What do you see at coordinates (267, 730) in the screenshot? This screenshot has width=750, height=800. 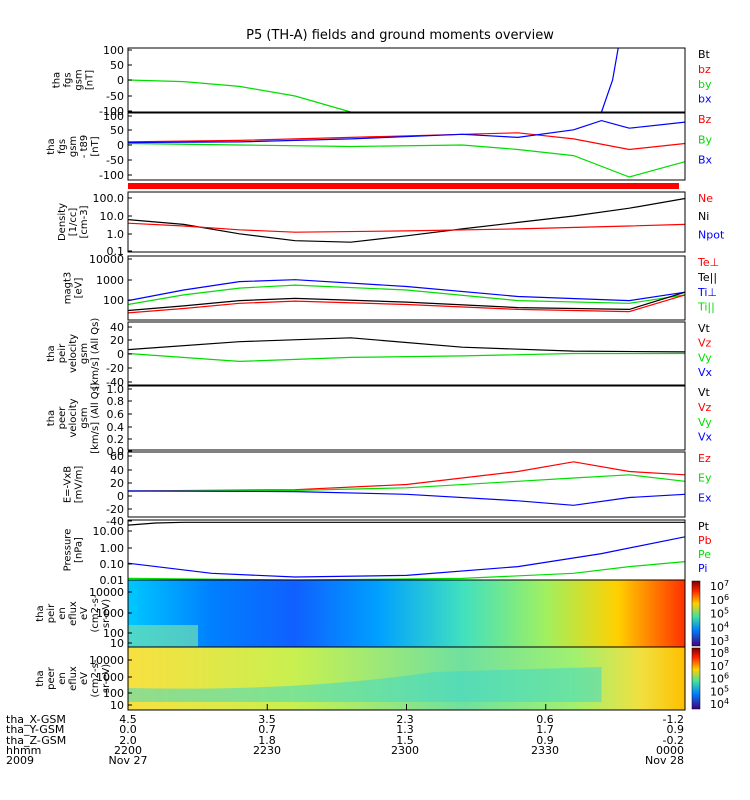 I see `footer-value: 0.7` at bounding box center [267, 730].